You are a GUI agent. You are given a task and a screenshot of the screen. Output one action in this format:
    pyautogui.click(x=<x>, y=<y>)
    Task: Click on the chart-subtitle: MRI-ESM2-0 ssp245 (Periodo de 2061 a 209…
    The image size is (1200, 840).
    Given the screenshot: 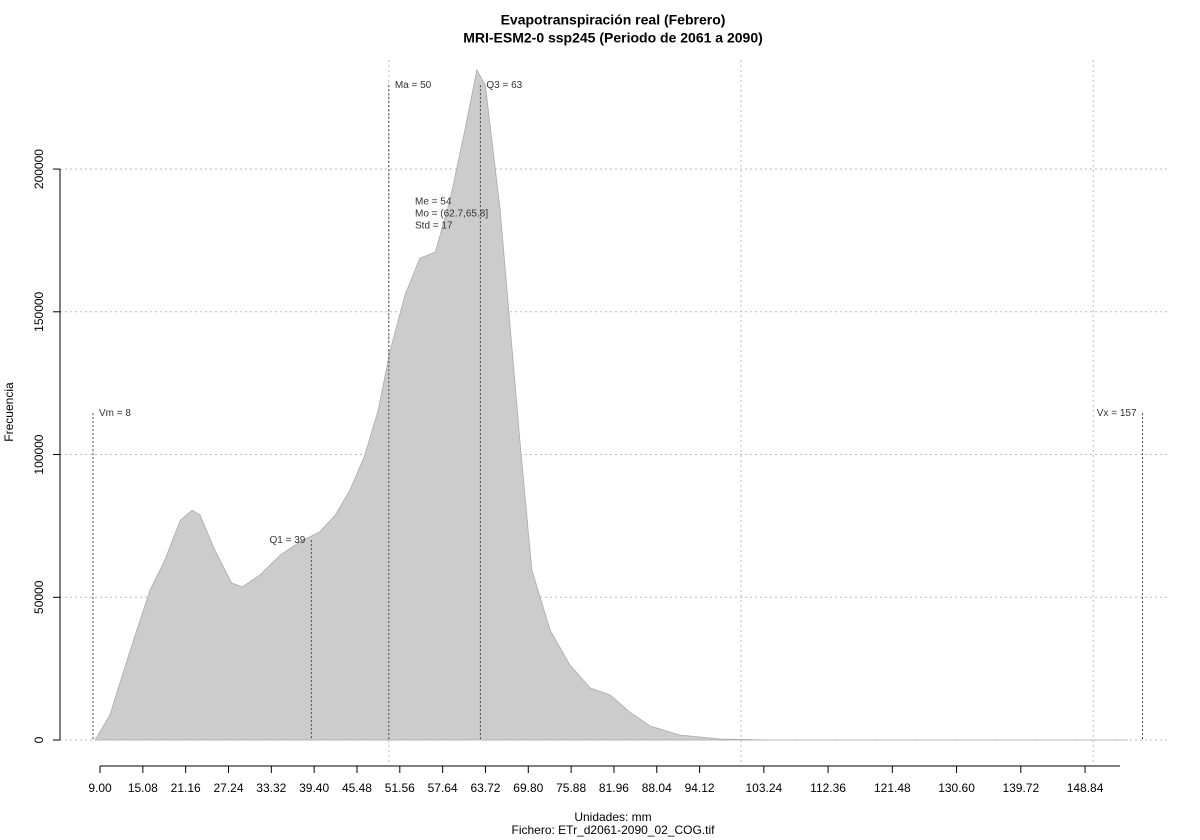 What is the action you would take?
    pyautogui.click(x=613, y=38)
    